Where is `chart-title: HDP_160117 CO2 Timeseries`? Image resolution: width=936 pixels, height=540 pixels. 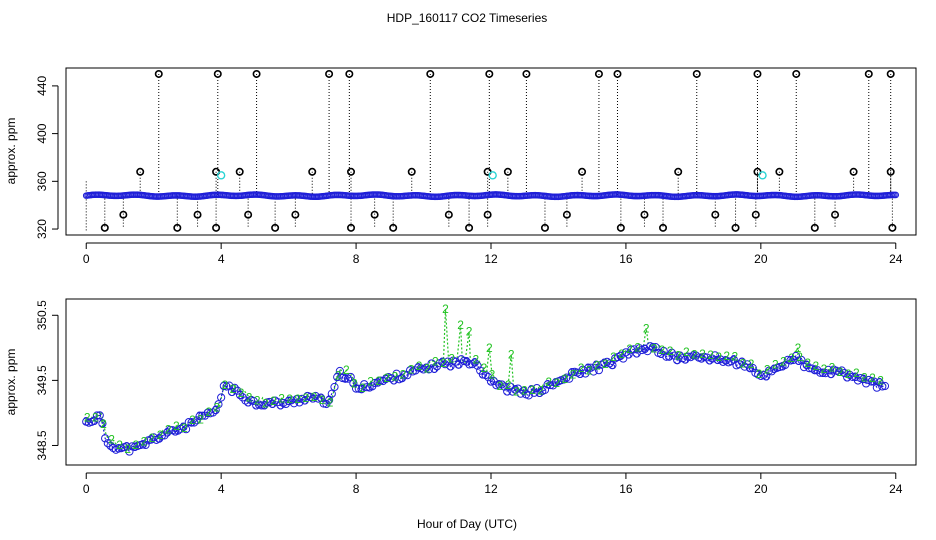
chart-title: HDP_160117 CO2 Timeseries is located at coordinates (467, 18).